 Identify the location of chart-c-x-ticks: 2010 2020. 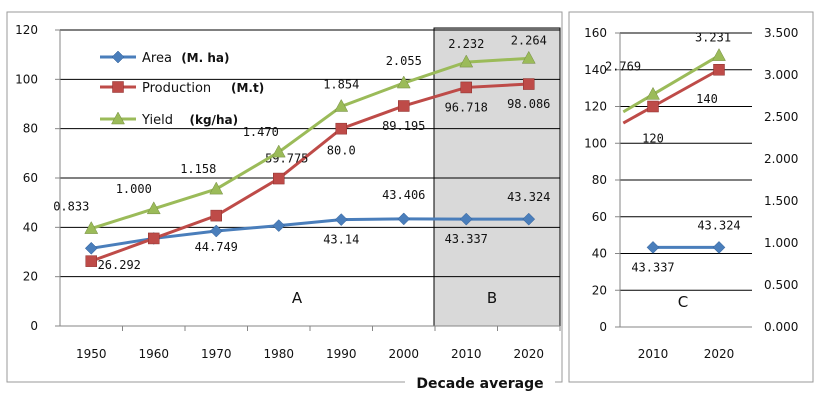
(686, 354).